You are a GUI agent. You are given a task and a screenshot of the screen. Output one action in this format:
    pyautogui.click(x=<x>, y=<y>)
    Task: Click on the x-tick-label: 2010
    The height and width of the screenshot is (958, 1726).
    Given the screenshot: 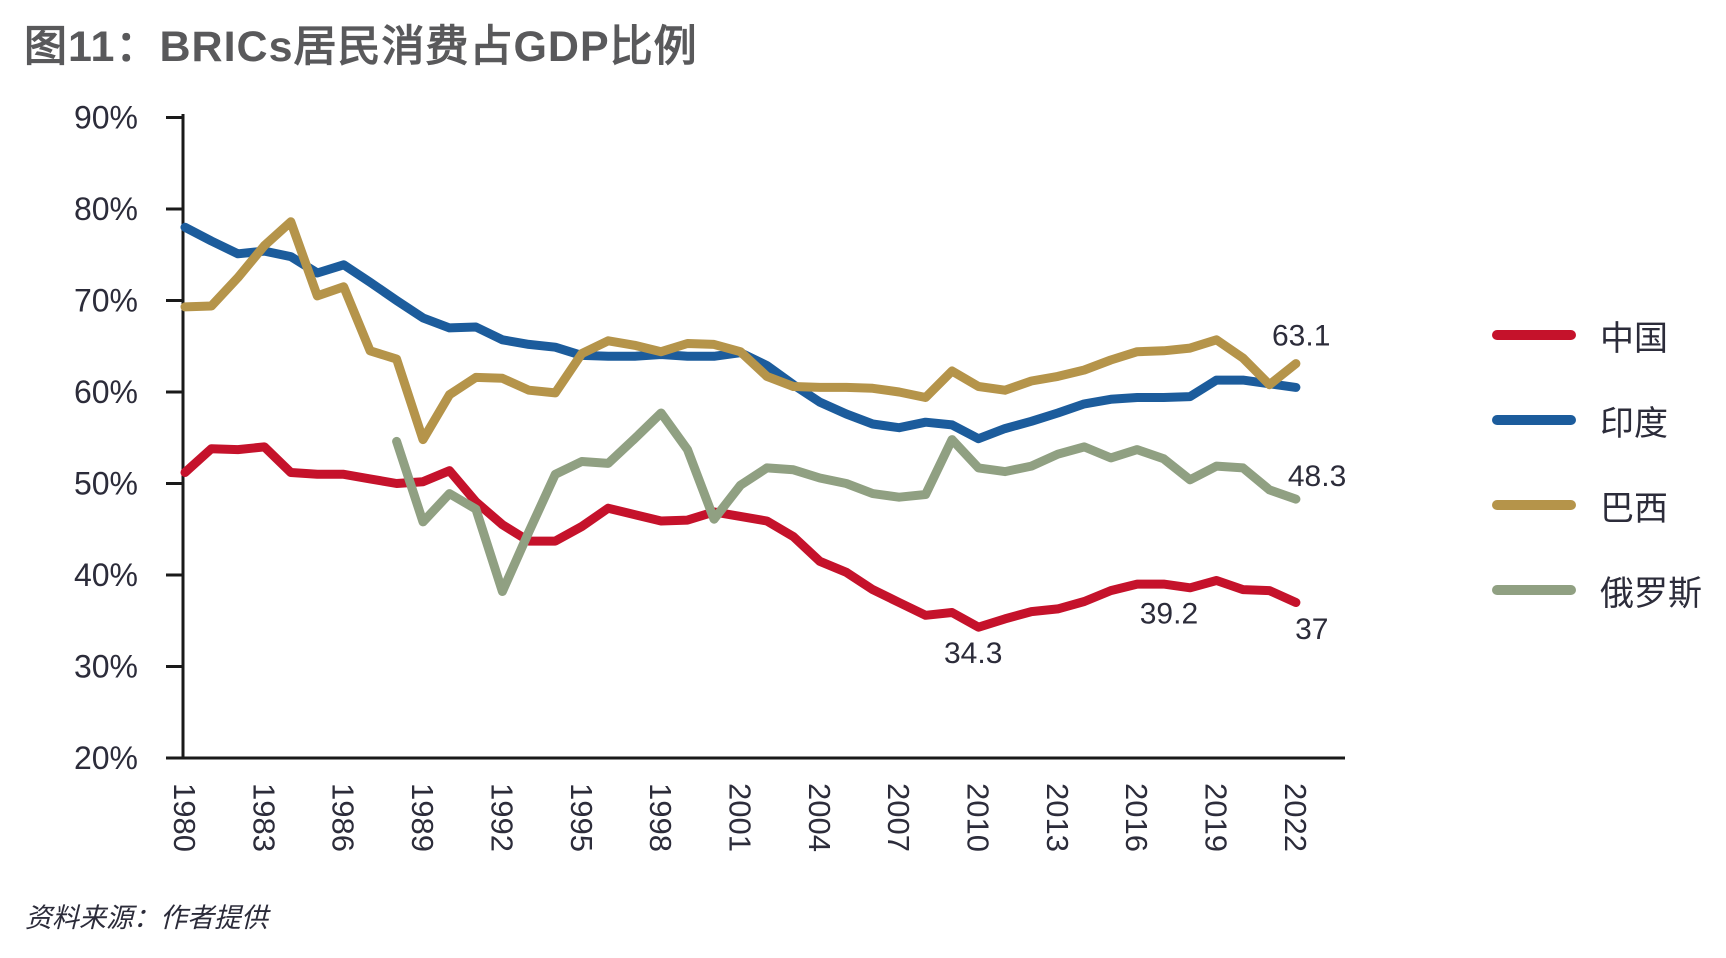 What is the action you would take?
    pyautogui.click(x=978, y=817)
    